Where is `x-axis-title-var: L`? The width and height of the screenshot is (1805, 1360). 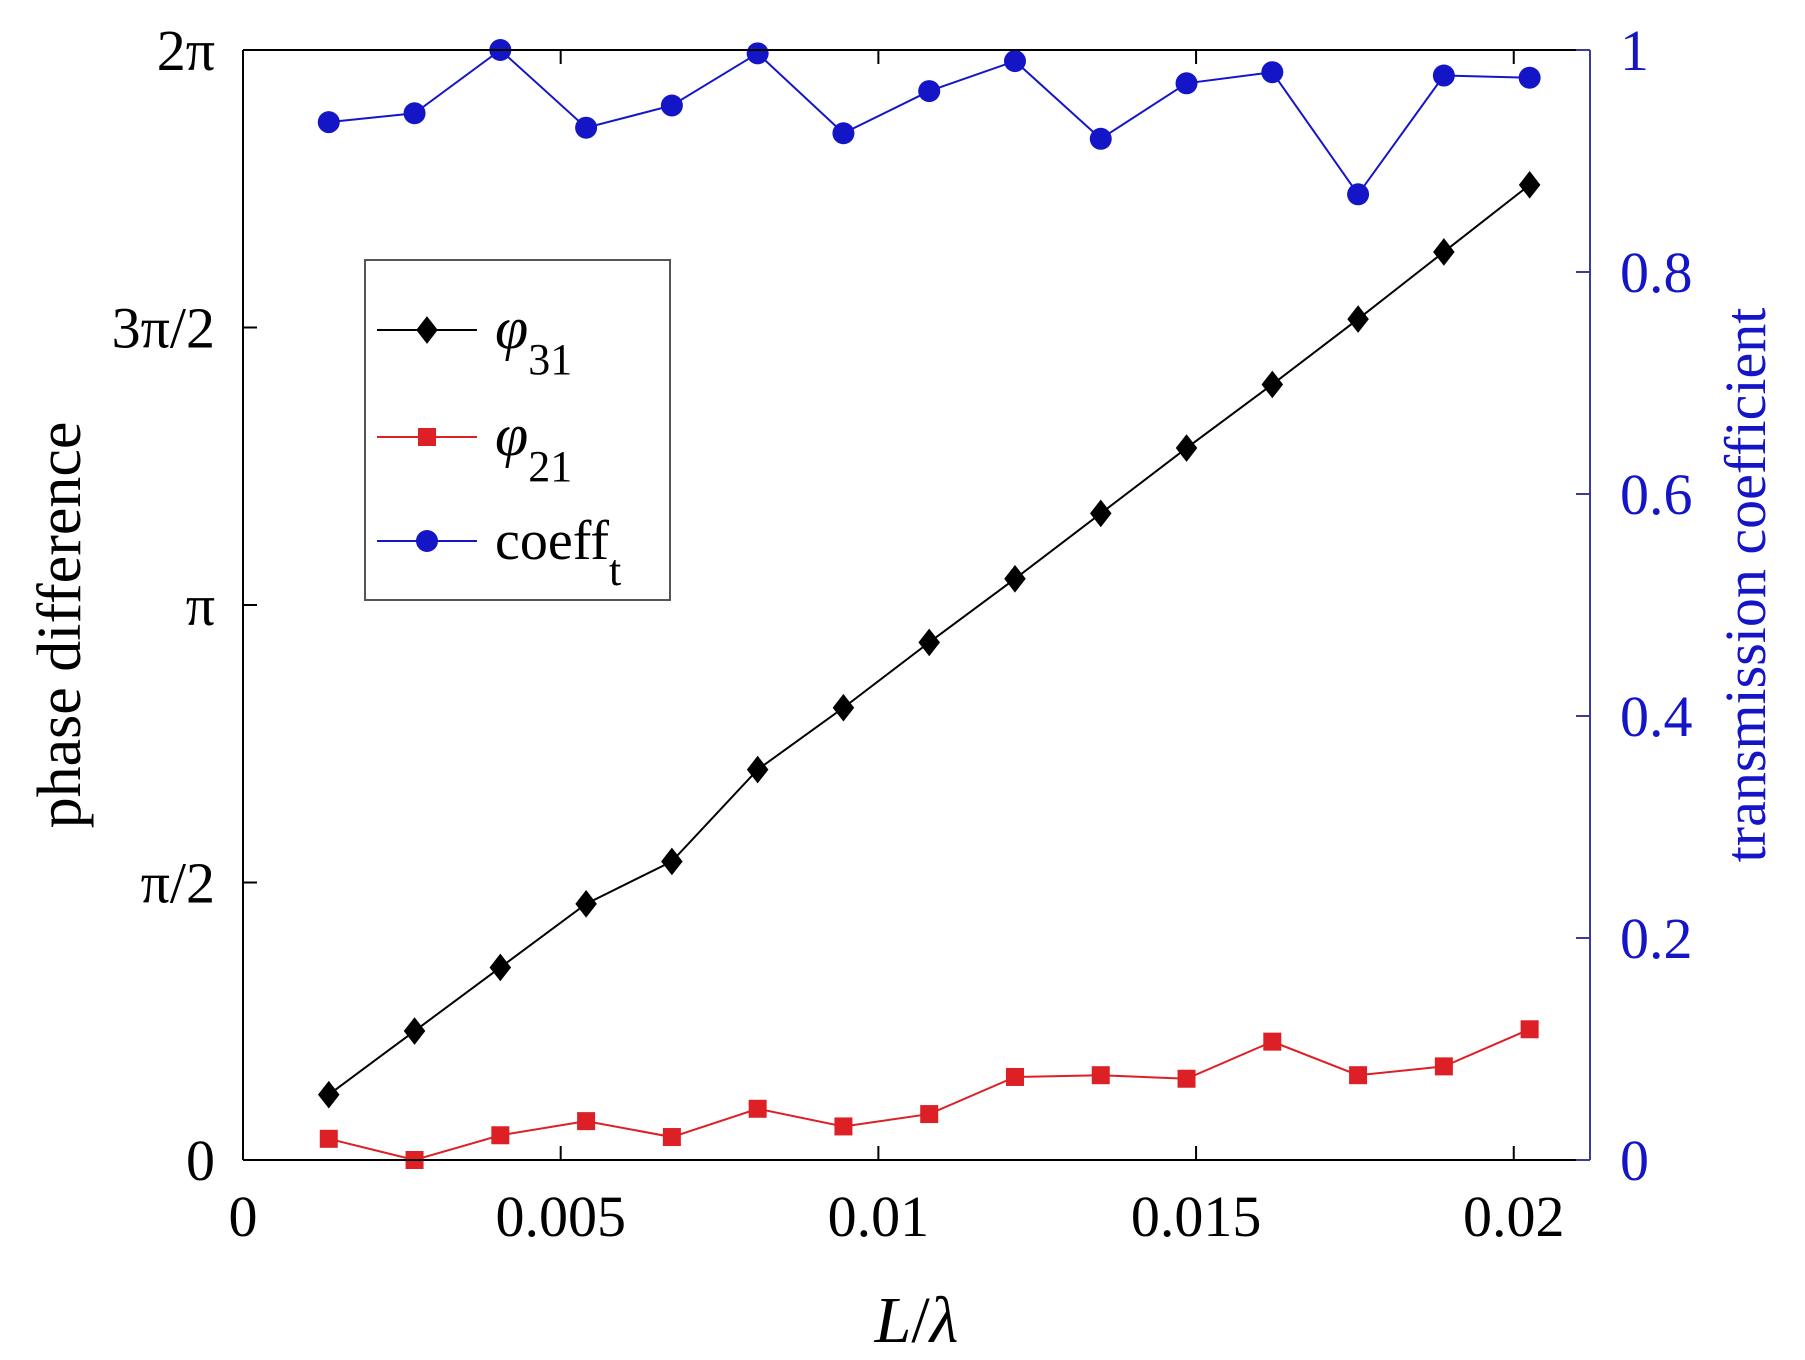
x-axis-title-var: L is located at coordinates (893, 1320).